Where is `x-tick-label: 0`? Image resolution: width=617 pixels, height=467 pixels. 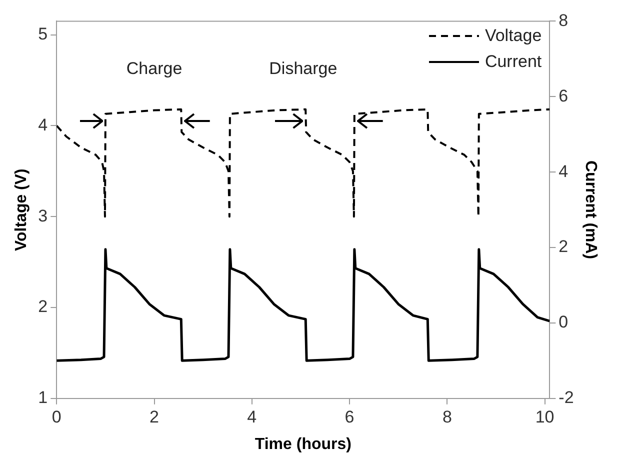
x-tick-label: 0 is located at coordinates (57, 416).